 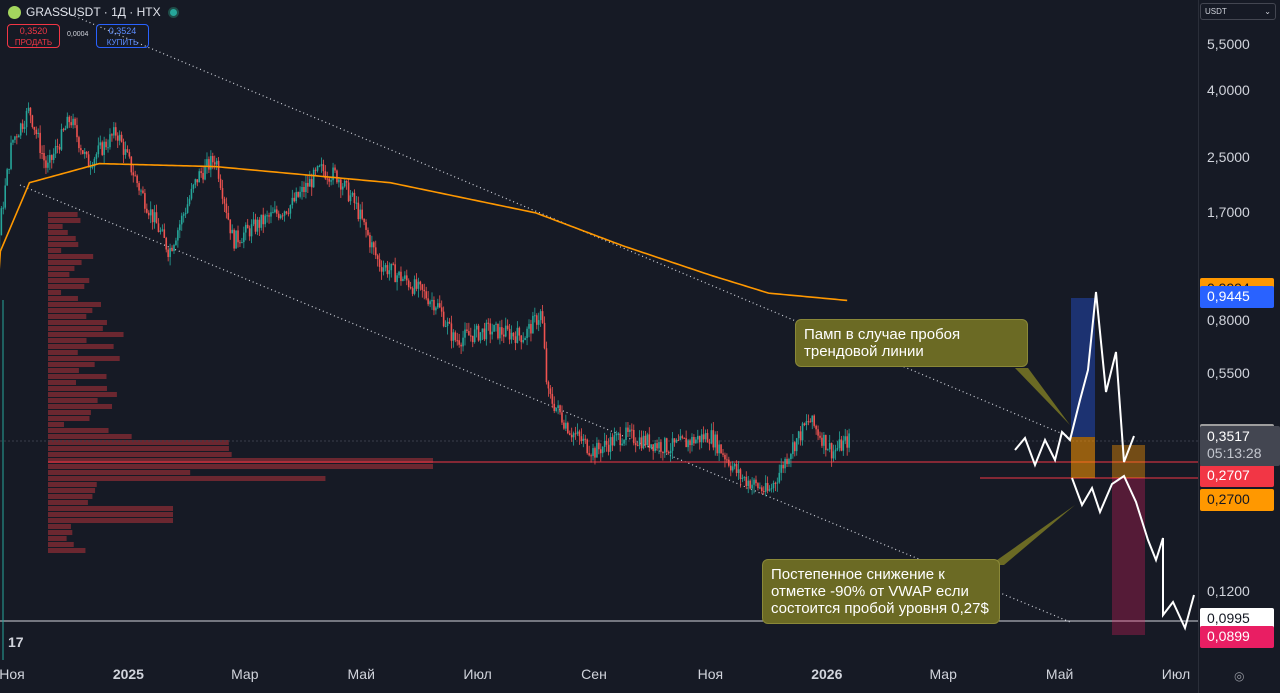 I want to click on symbol-header: GRASSUSDT · 1Д · HTX, so click(x=92, y=12).